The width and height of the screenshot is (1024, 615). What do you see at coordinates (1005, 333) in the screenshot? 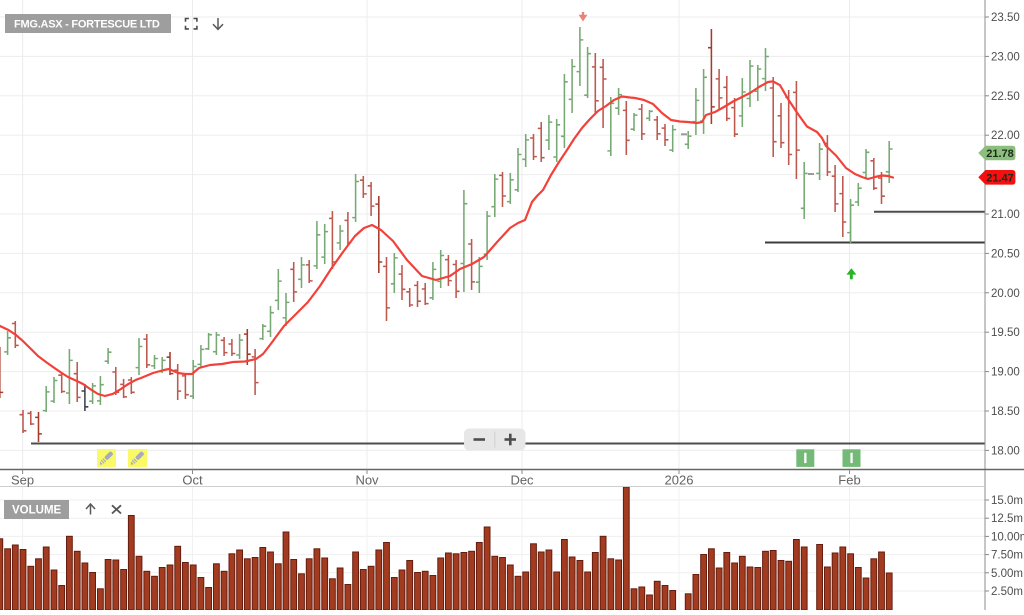
I see `svg-text: 19.50` at bounding box center [1005, 333].